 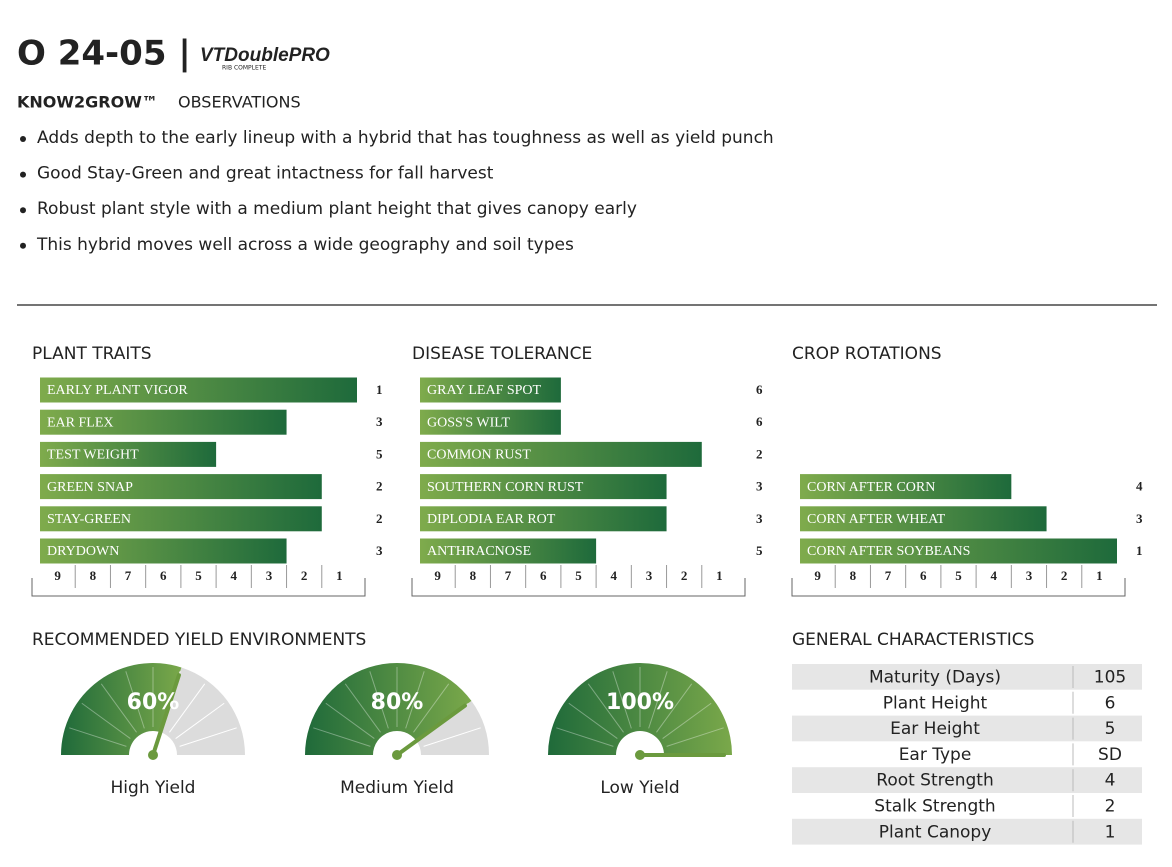 I want to click on trait-label: CORN AFTER WHEAT, so click(x=876, y=519).